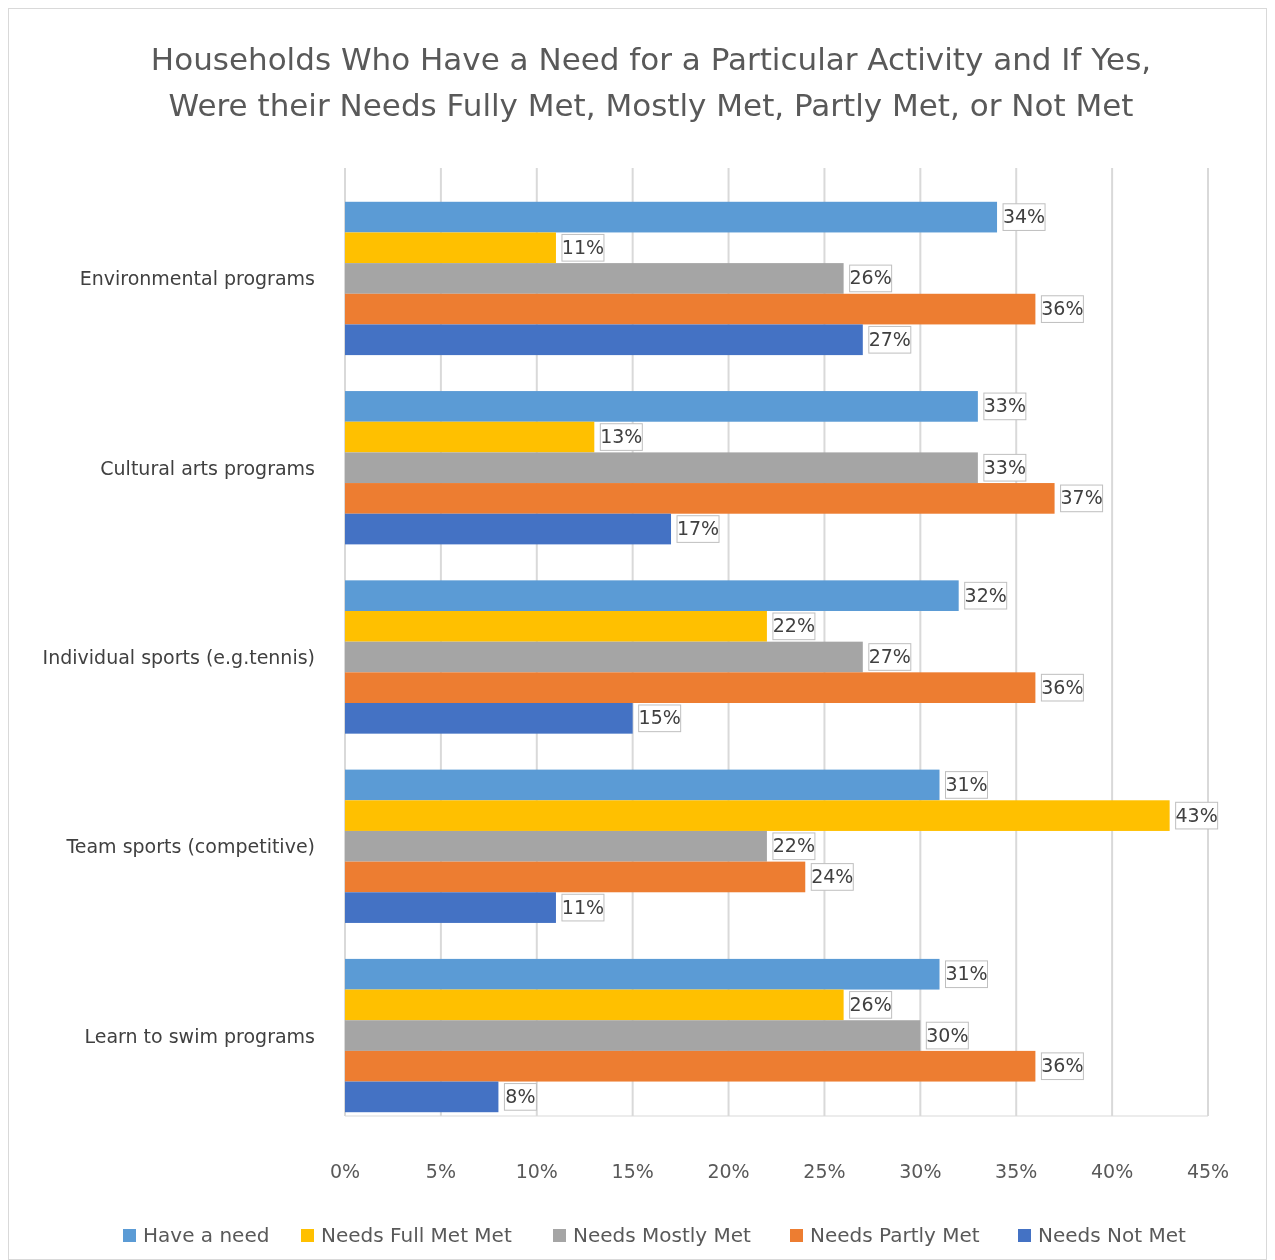 Image resolution: width=1275 pixels, height=1260 pixels. What do you see at coordinates (520, 1095) in the screenshot?
I see `data-label: 8%` at bounding box center [520, 1095].